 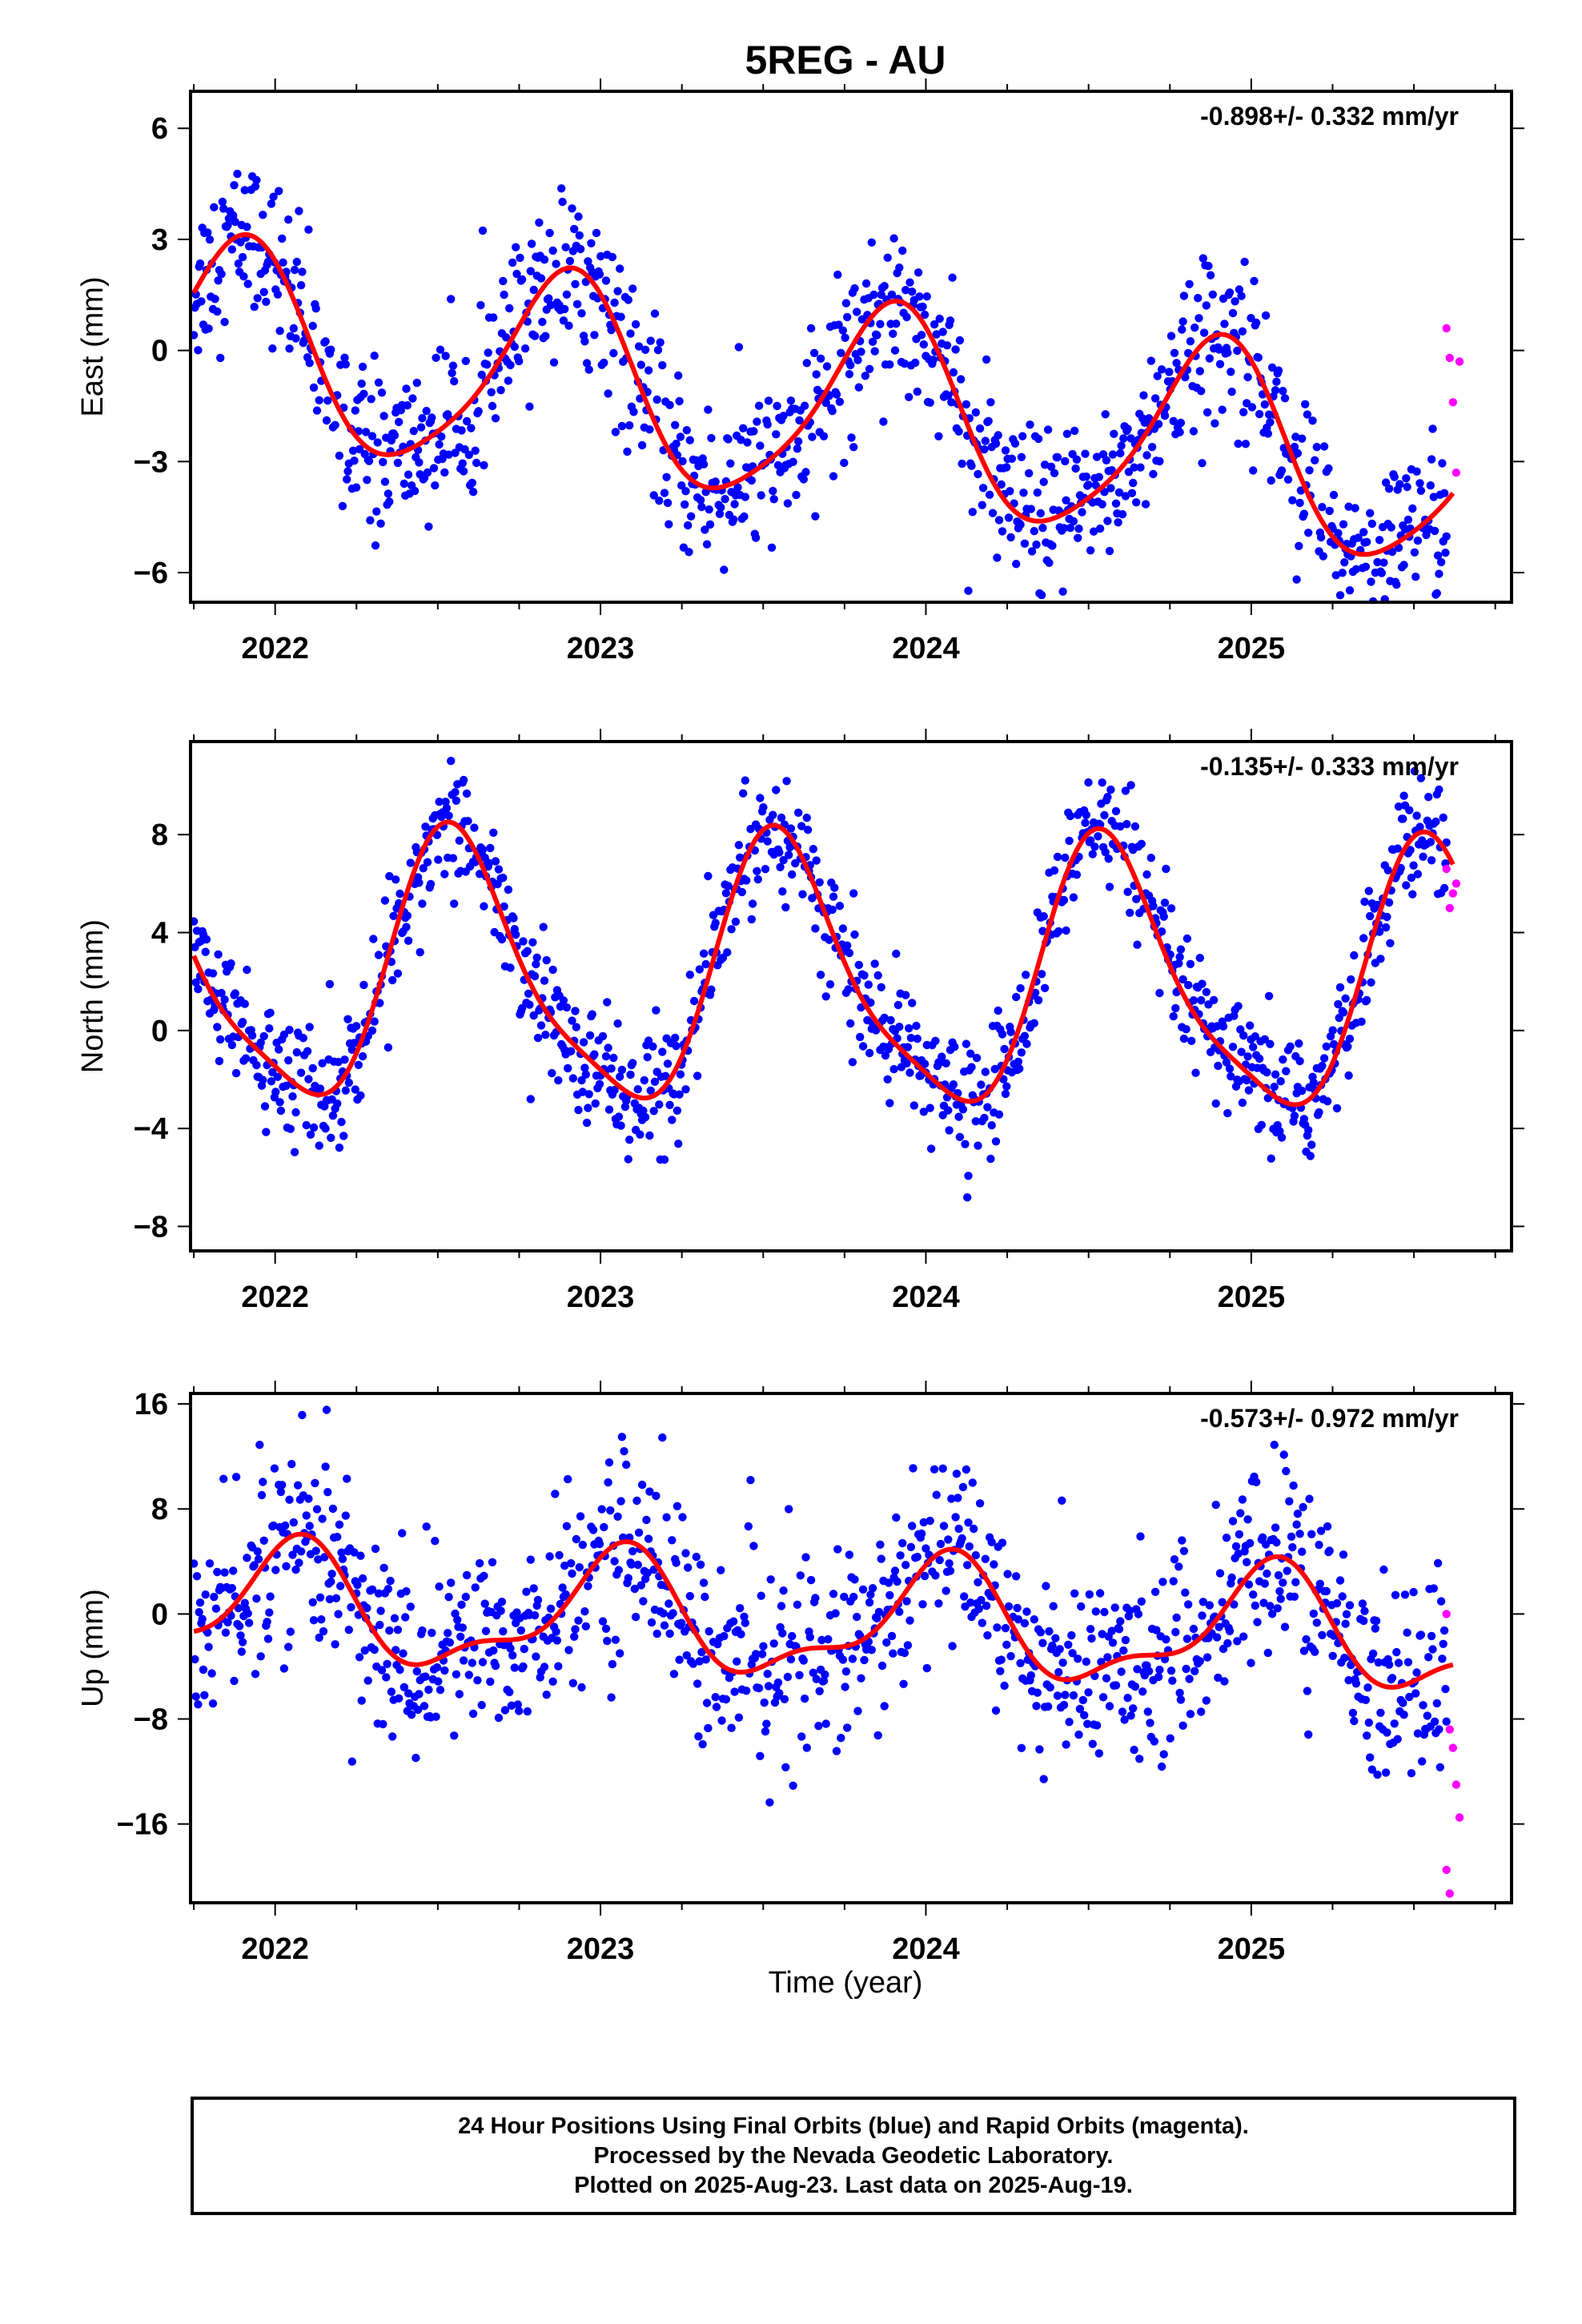 What do you see at coordinates (93, 996) in the screenshot?
I see `north-y-axis-label: North (mm)` at bounding box center [93, 996].